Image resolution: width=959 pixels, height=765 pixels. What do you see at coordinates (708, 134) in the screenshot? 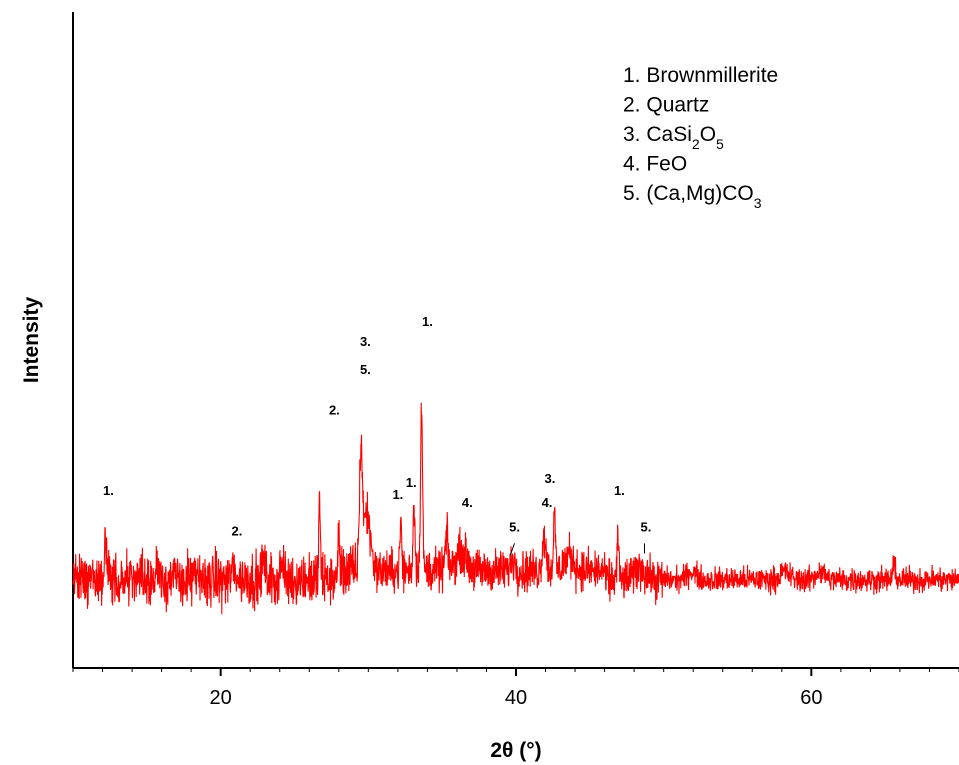
I see `legend-entry-text: O` at bounding box center [708, 134].